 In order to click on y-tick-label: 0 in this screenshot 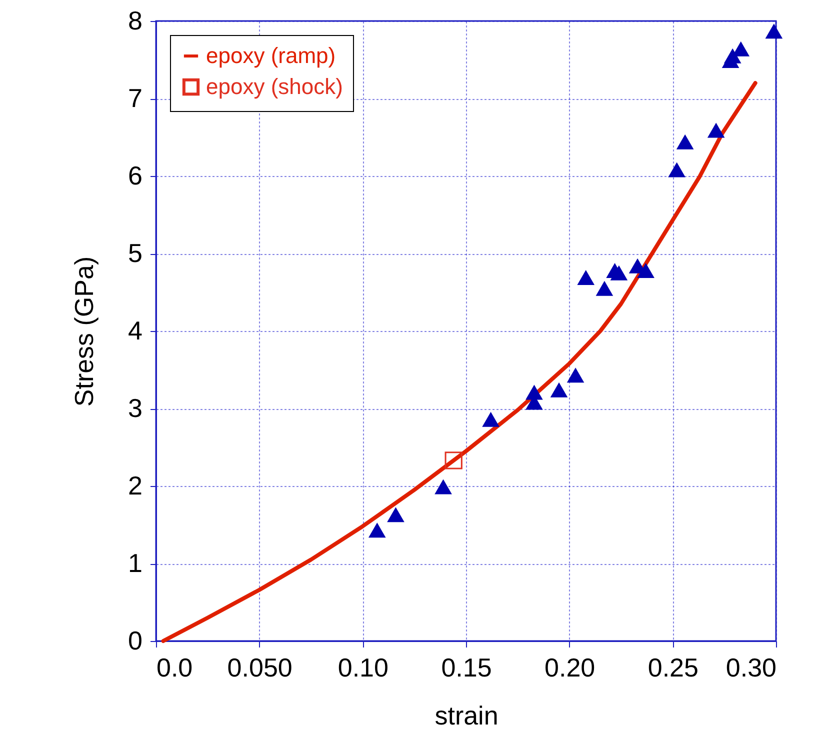, I will do `click(135, 641)`.